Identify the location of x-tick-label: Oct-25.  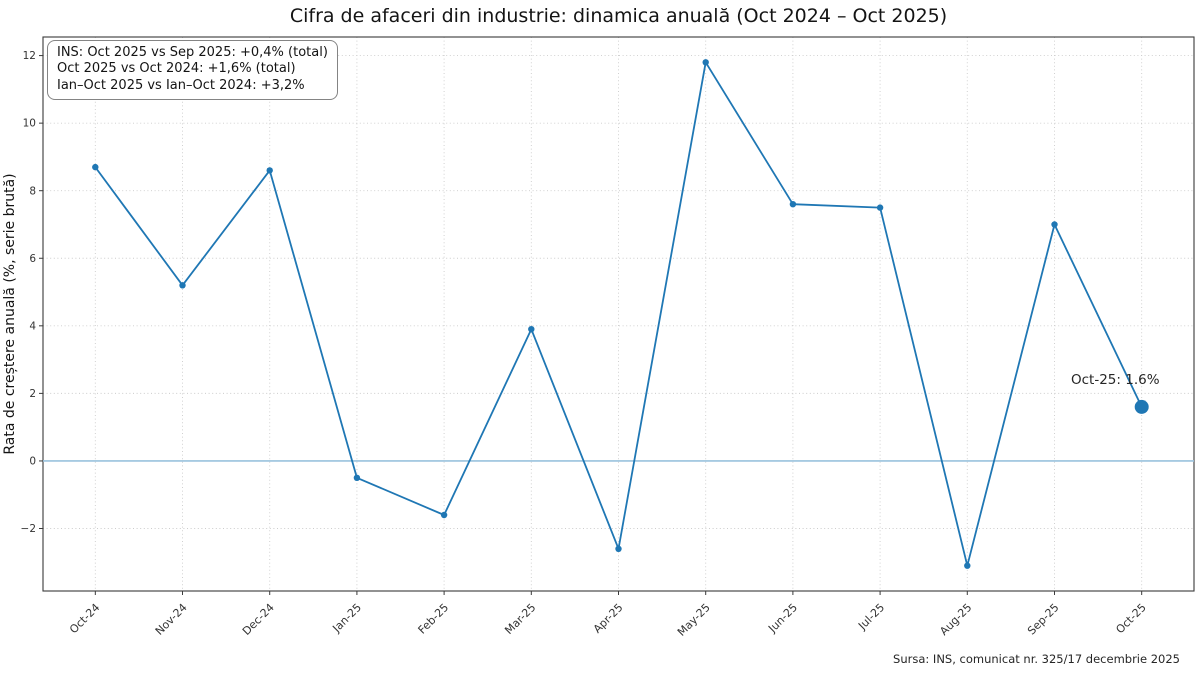
(1130, 618).